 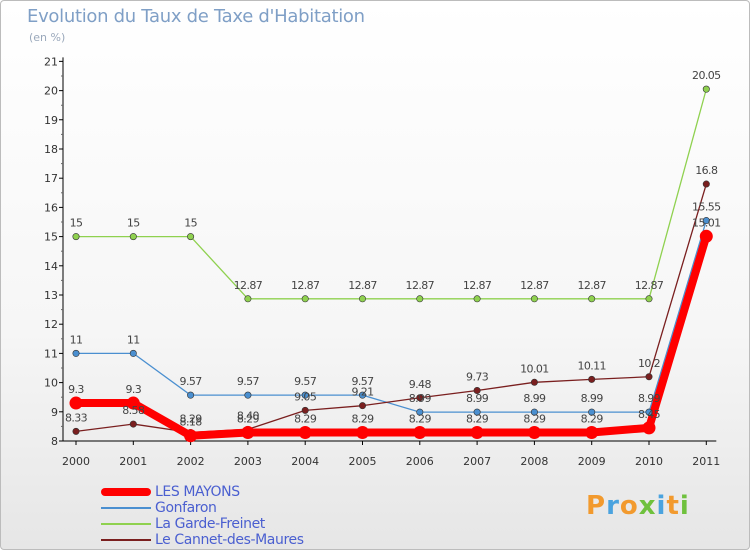 I want to click on legend-label: Gonfaron, so click(x=186, y=508).